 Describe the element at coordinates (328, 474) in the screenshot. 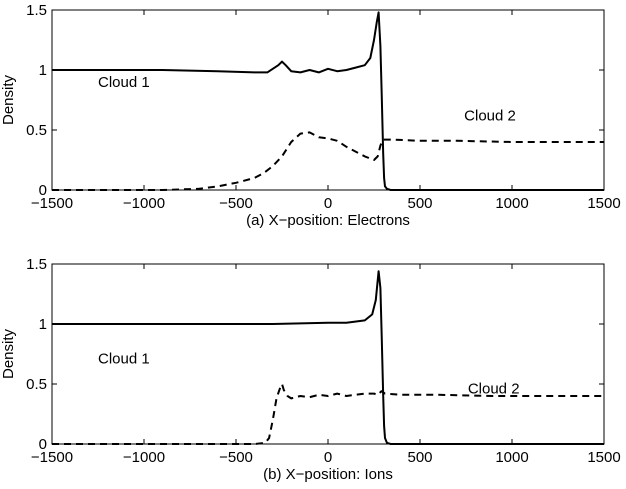

I see `x-axis-label: (b) X−position: Ions` at that location.